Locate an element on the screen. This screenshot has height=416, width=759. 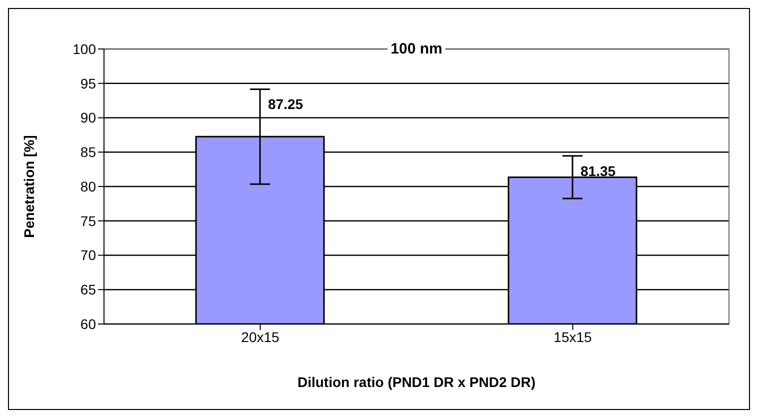
y-tick-label: 70 is located at coordinates (88, 255).